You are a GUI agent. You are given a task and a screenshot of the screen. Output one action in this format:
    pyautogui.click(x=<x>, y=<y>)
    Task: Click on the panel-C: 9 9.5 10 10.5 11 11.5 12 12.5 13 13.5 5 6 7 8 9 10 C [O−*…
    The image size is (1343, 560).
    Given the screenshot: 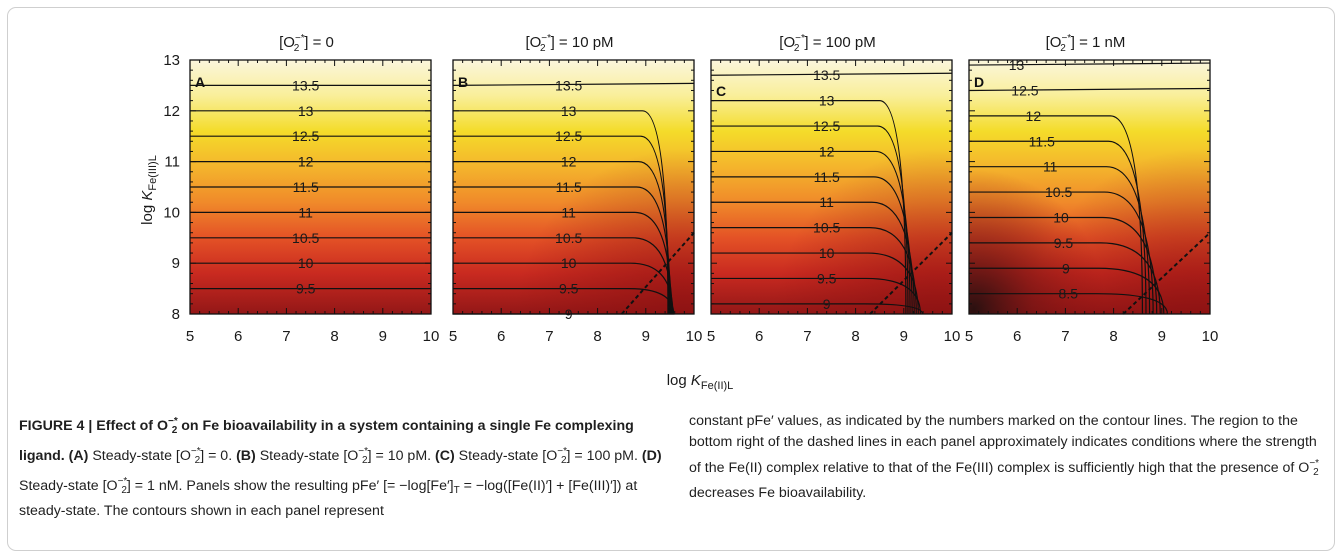 What is the action you would take?
    pyautogui.click(x=834, y=189)
    